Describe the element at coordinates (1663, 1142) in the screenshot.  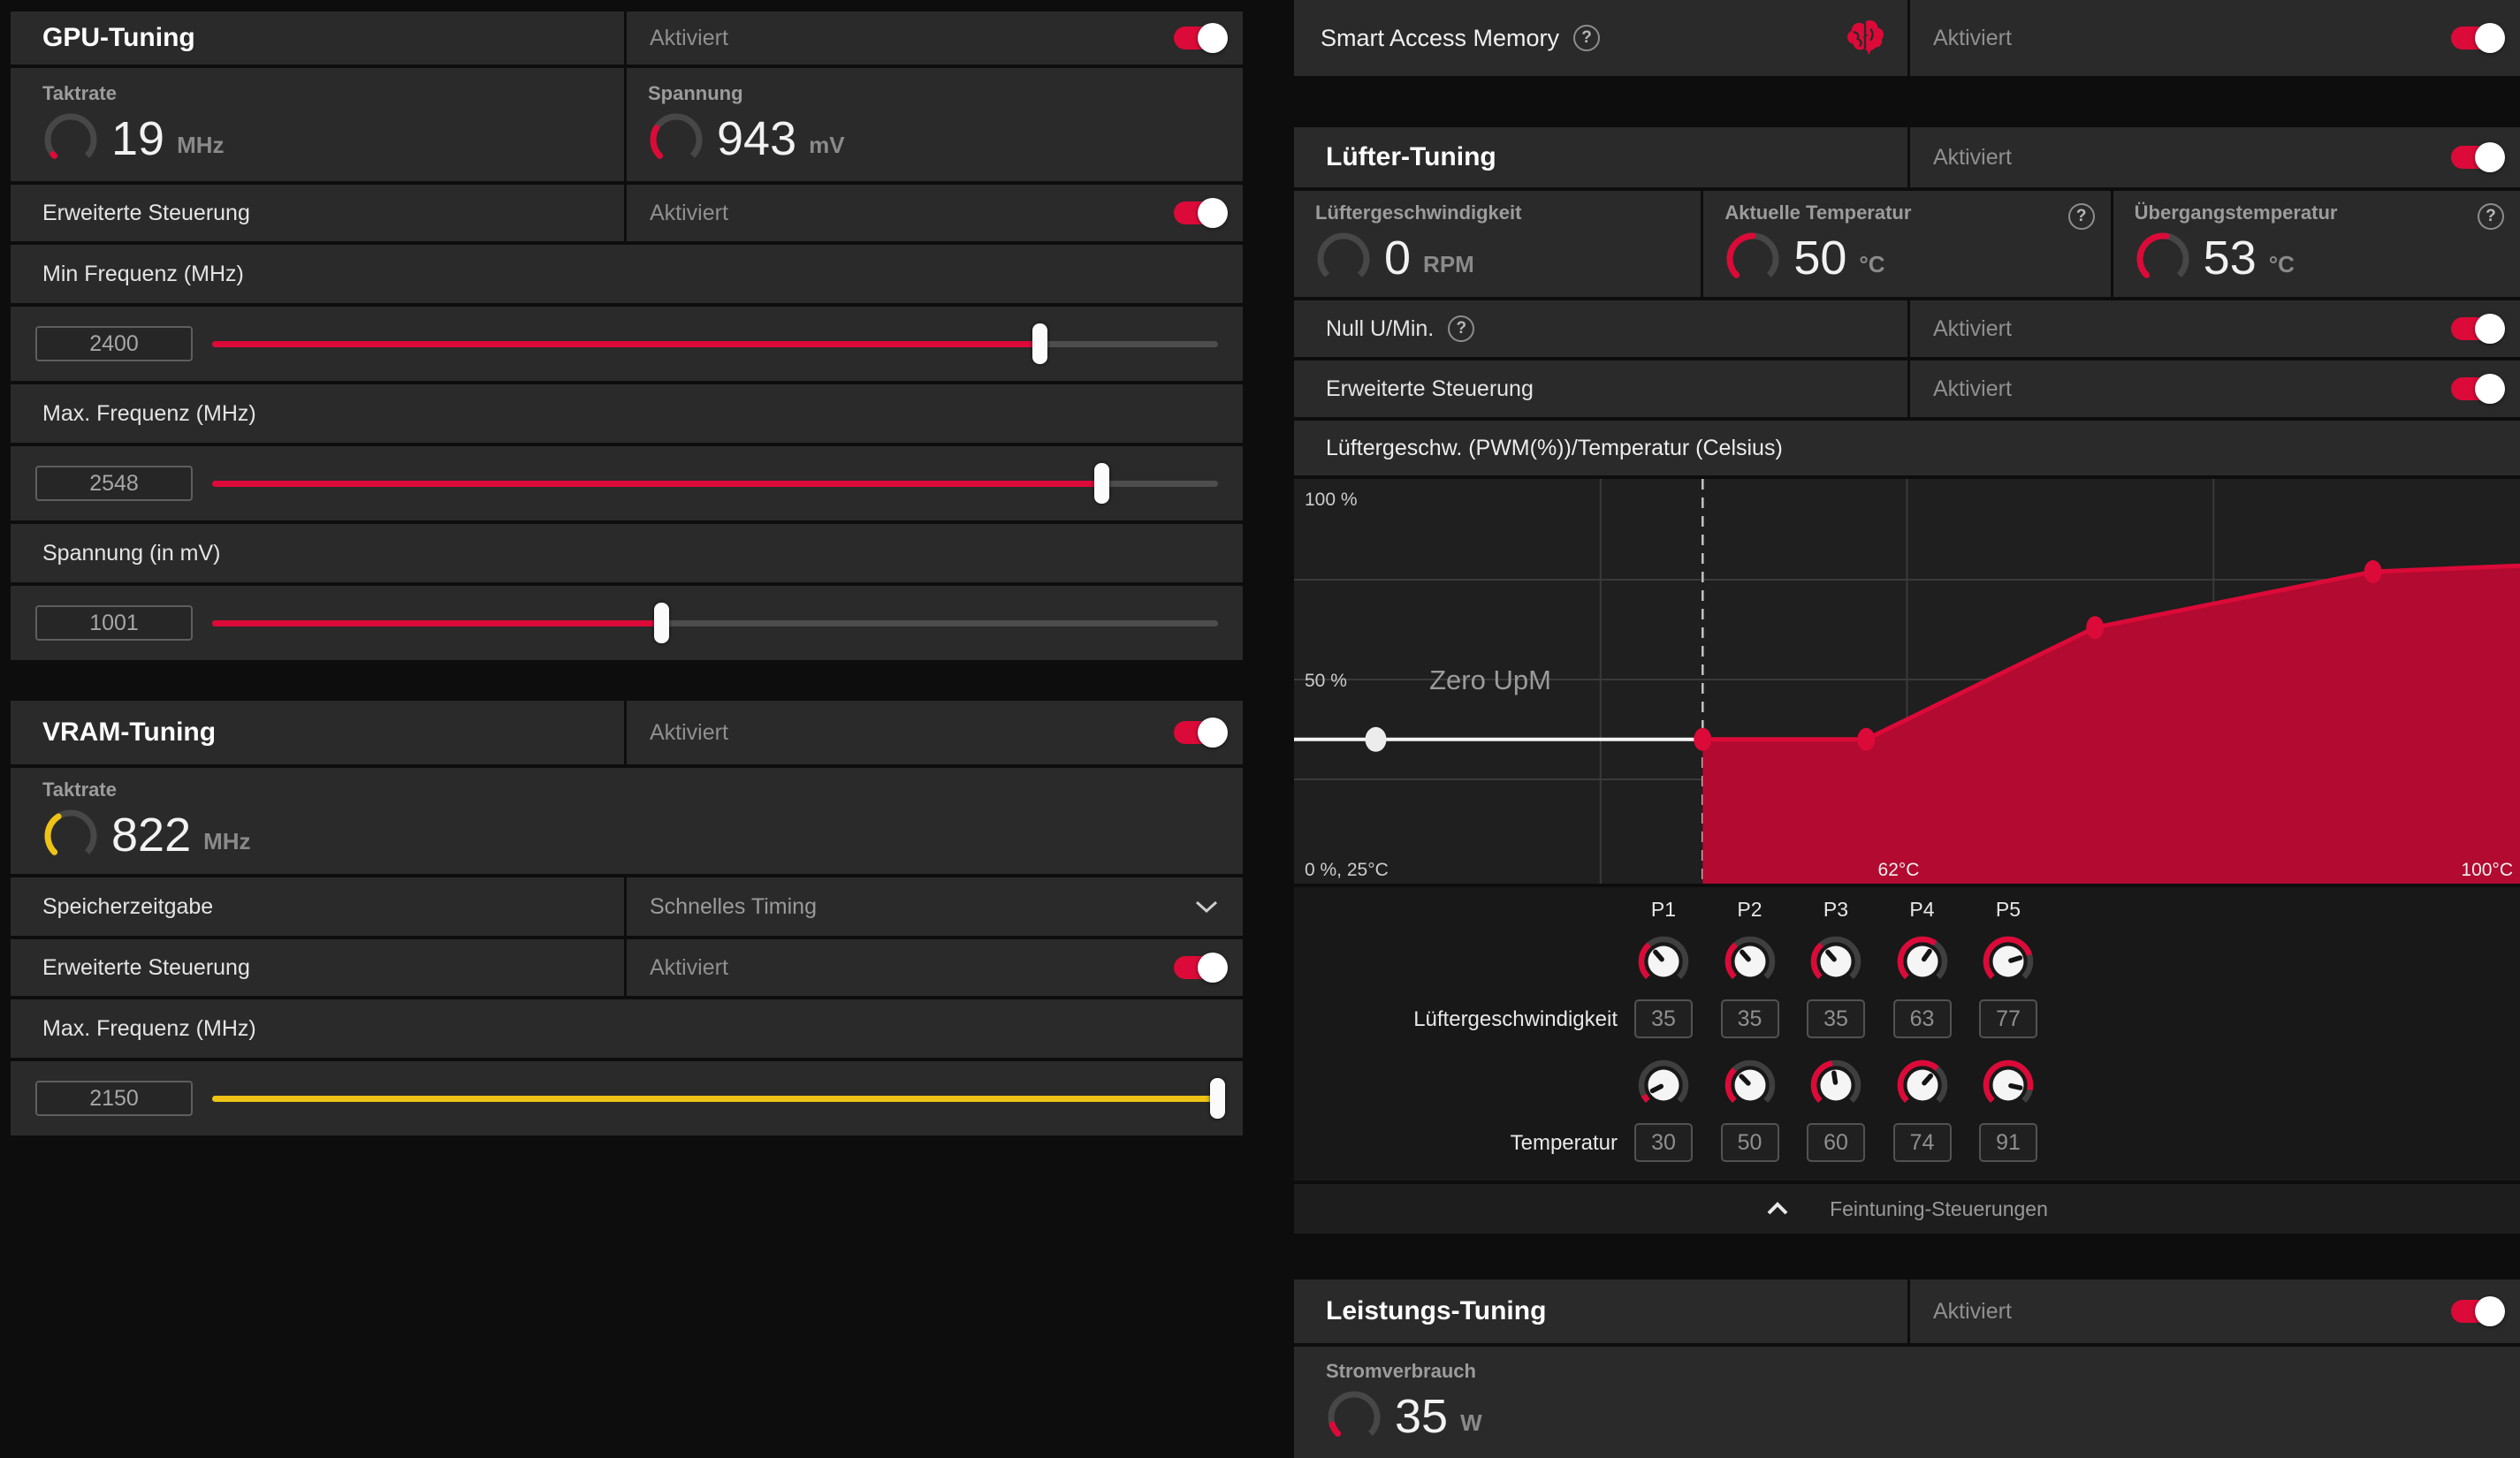
I see `temperature-value-p1: 30` at that location.